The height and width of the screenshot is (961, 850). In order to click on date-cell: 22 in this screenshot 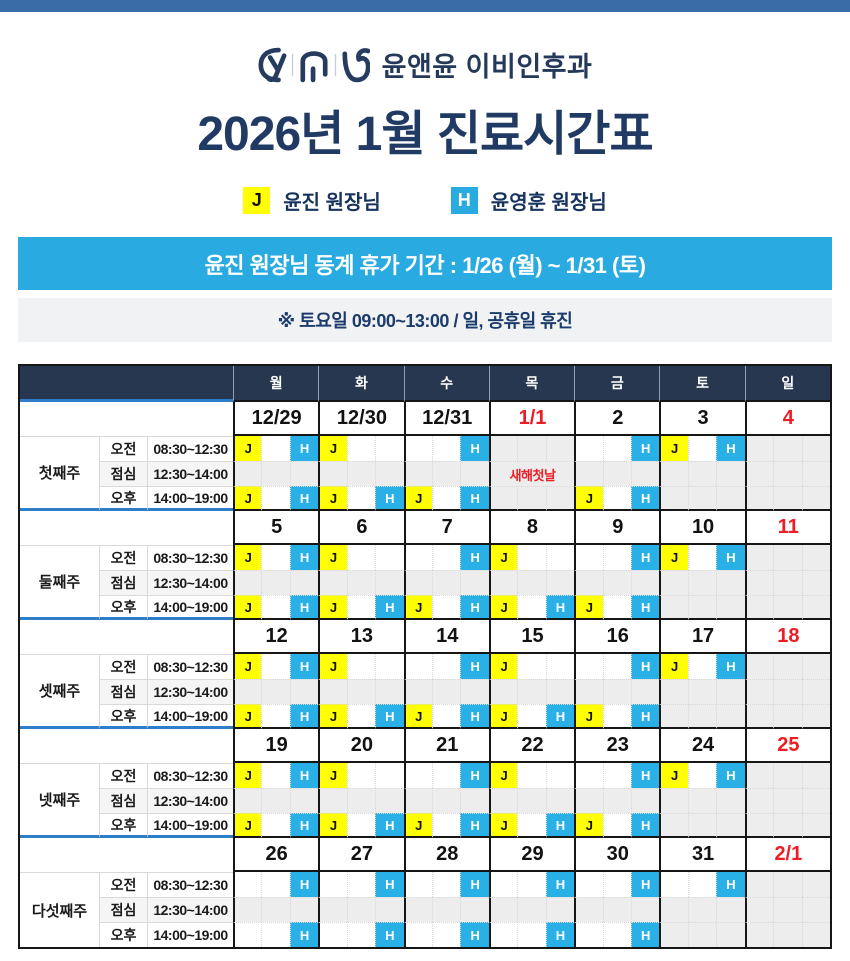, I will do `click(531, 746)`.